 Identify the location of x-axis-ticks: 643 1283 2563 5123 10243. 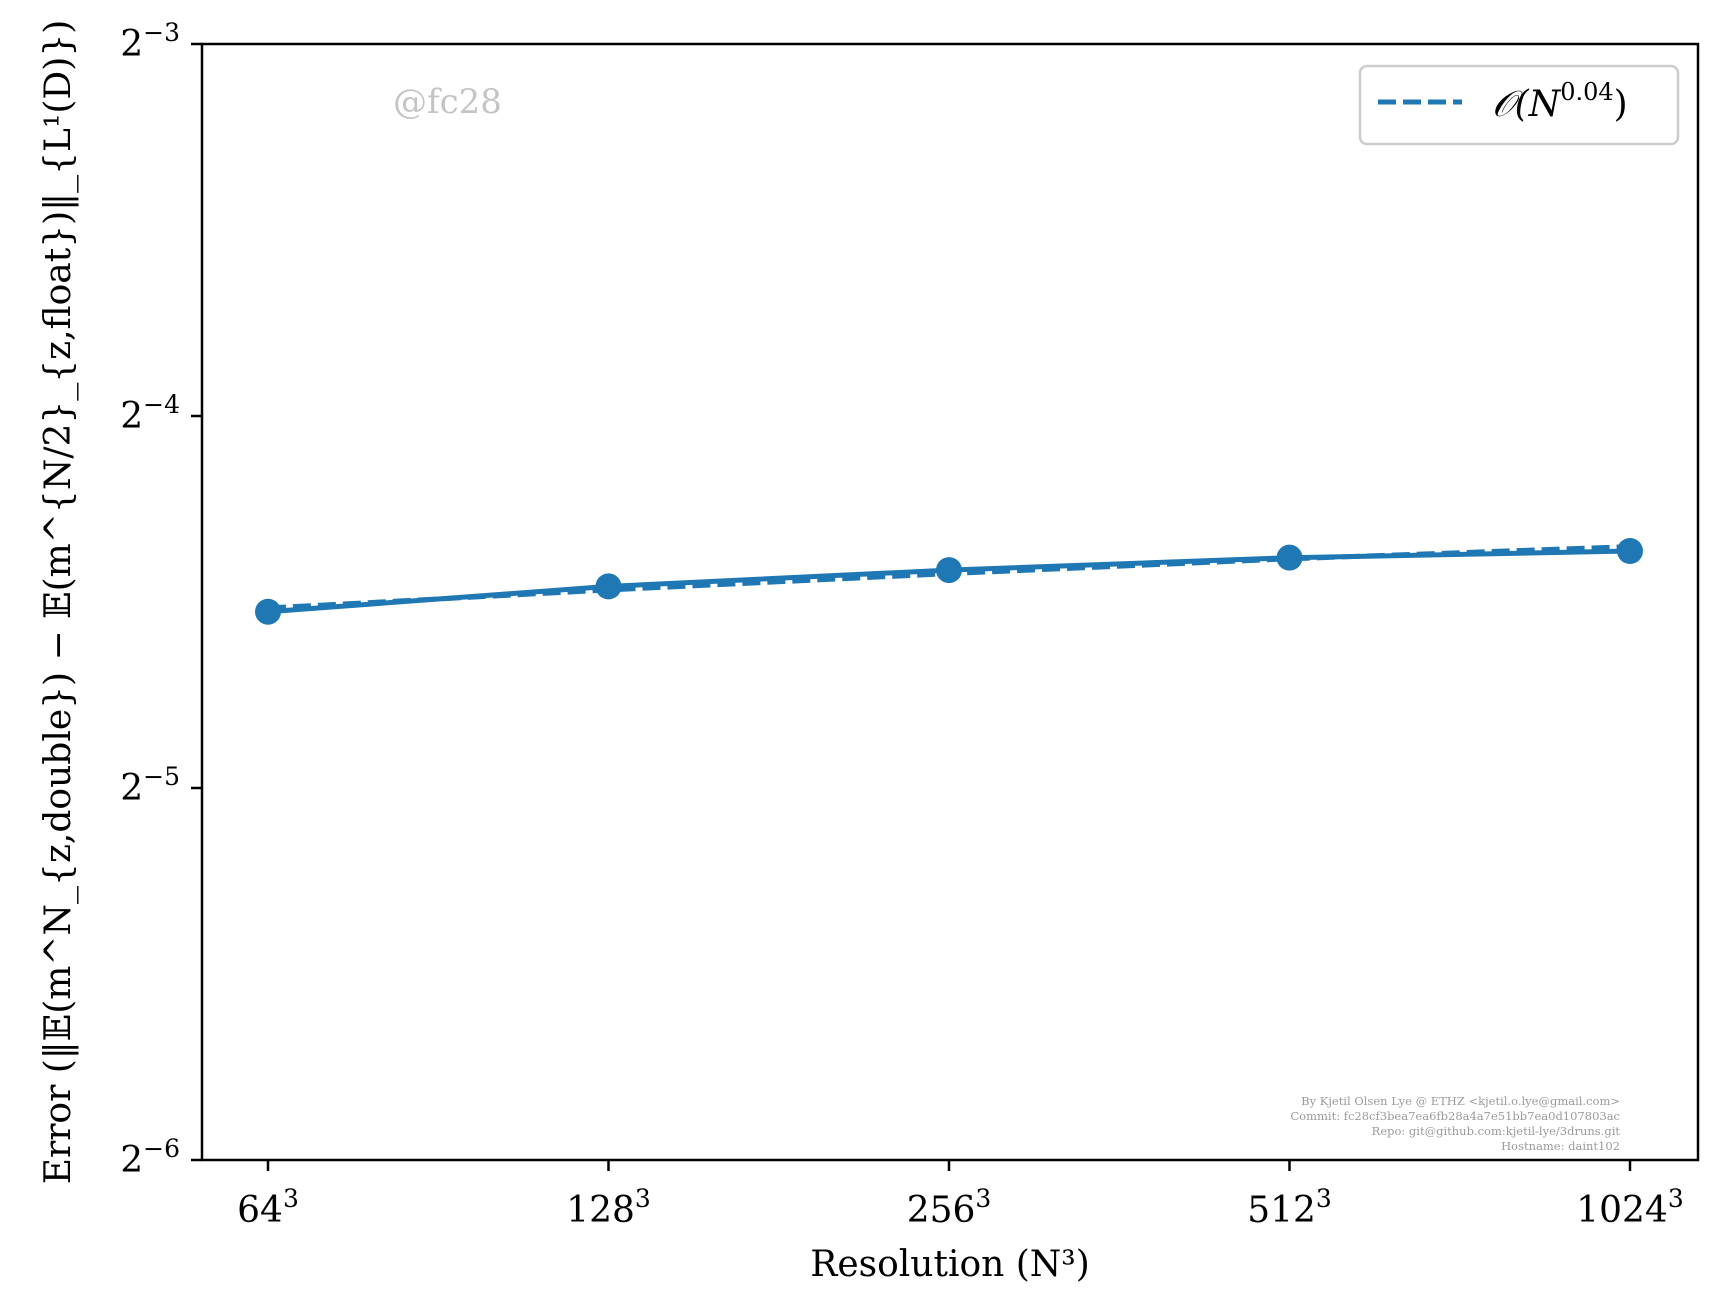
(960, 1195).